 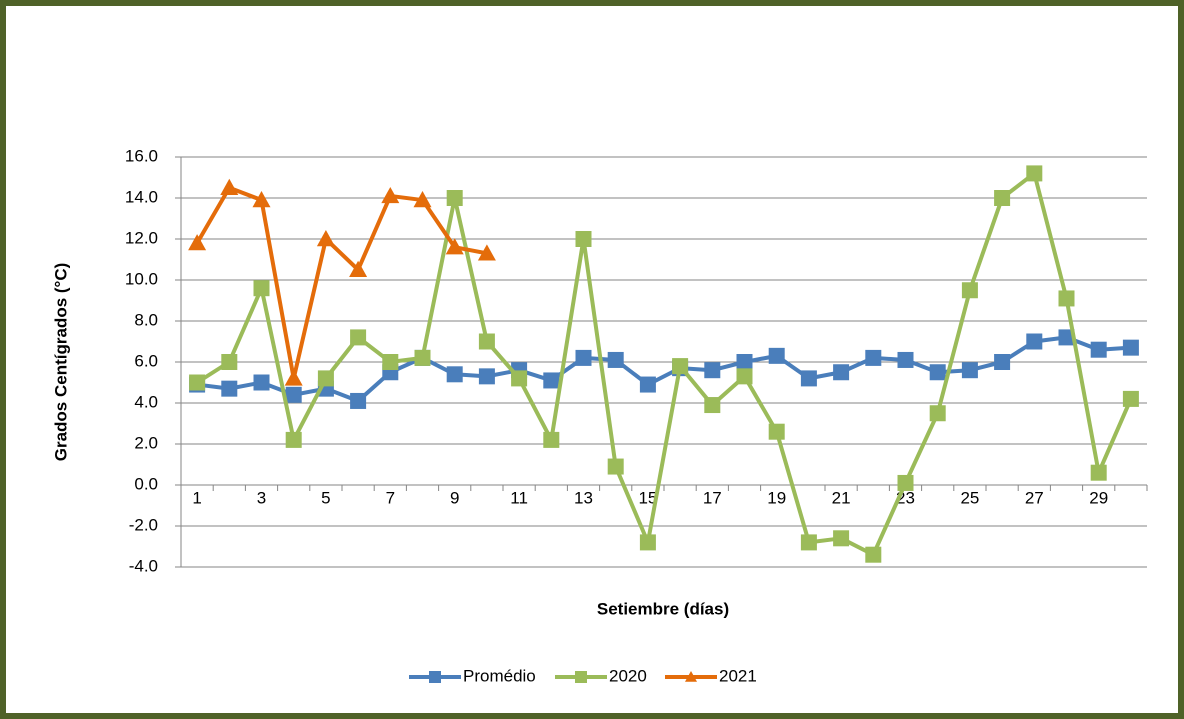 I want to click on legend-label: 2021, so click(x=738, y=675).